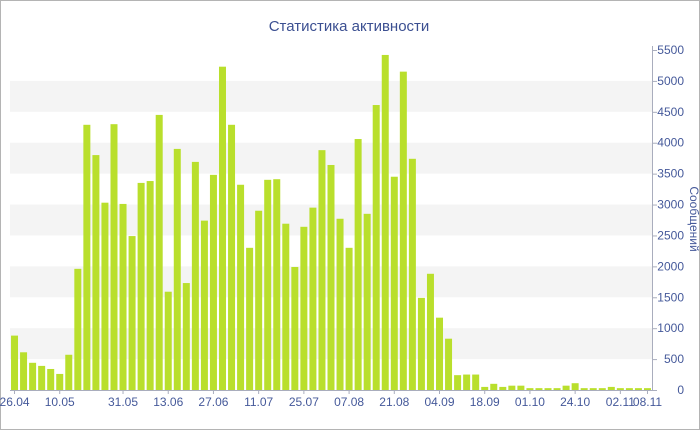  What do you see at coordinates (60, 402) in the screenshot?
I see `x-tick-label: 10.05` at bounding box center [60, 402].